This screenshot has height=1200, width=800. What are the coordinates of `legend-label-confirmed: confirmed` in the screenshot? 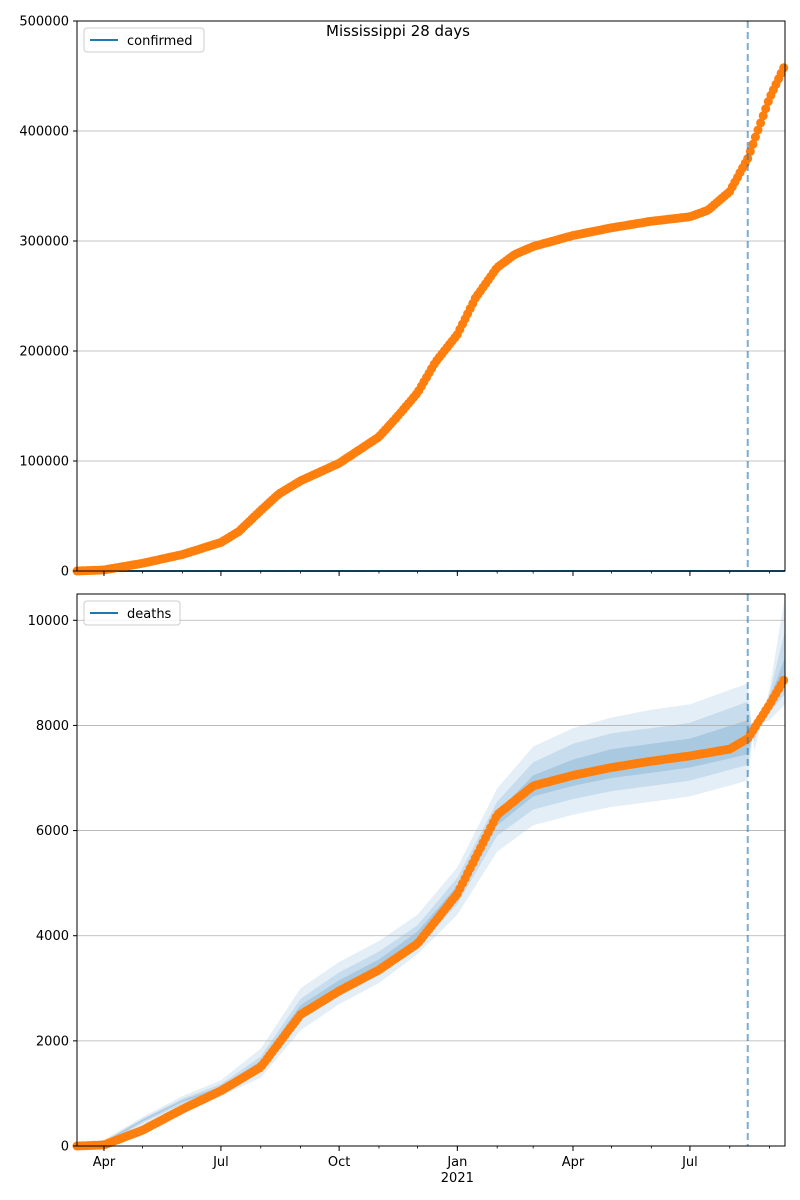 It's located at (160, 41).